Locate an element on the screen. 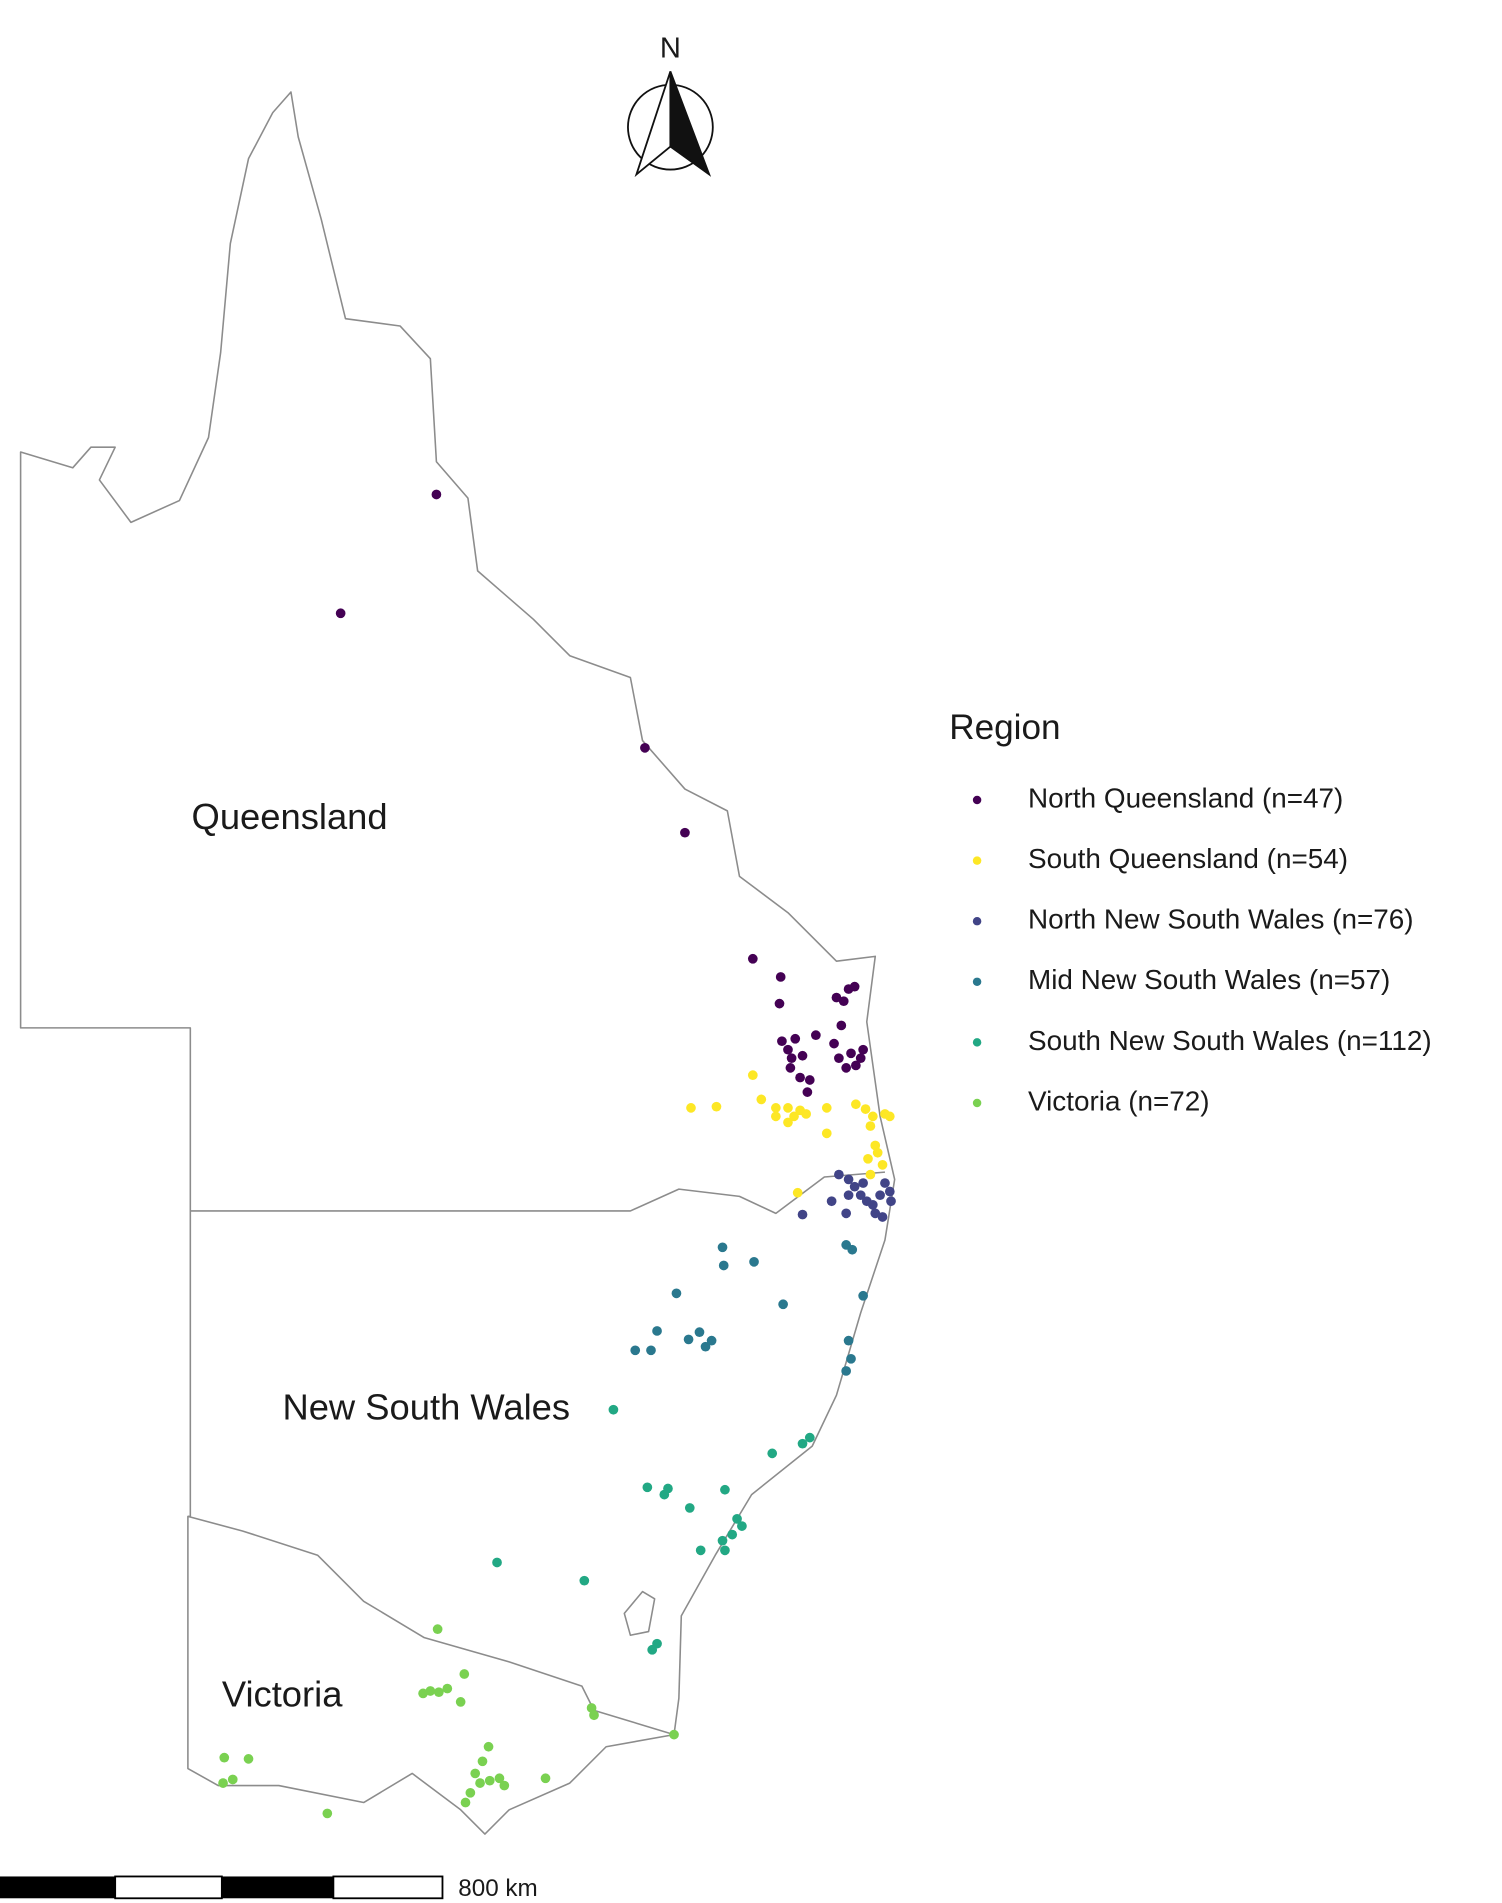 The height and width of the screenshot is (1903, 1502). island is located at coordinates (639, 1613).